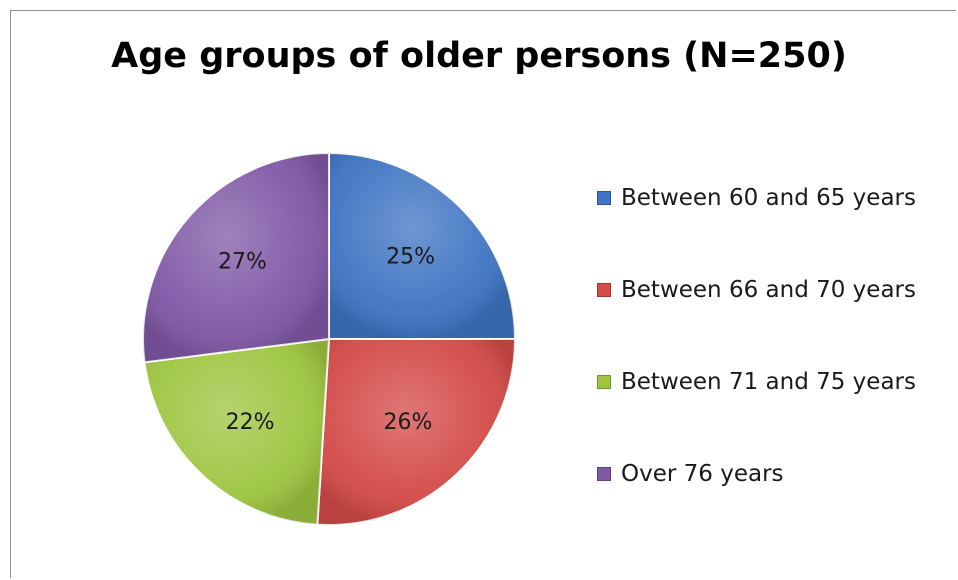 The height and width of the screenshot is (580, 958). I want to click on legend-item: Between 66 and 70 years, so click(756, 290).